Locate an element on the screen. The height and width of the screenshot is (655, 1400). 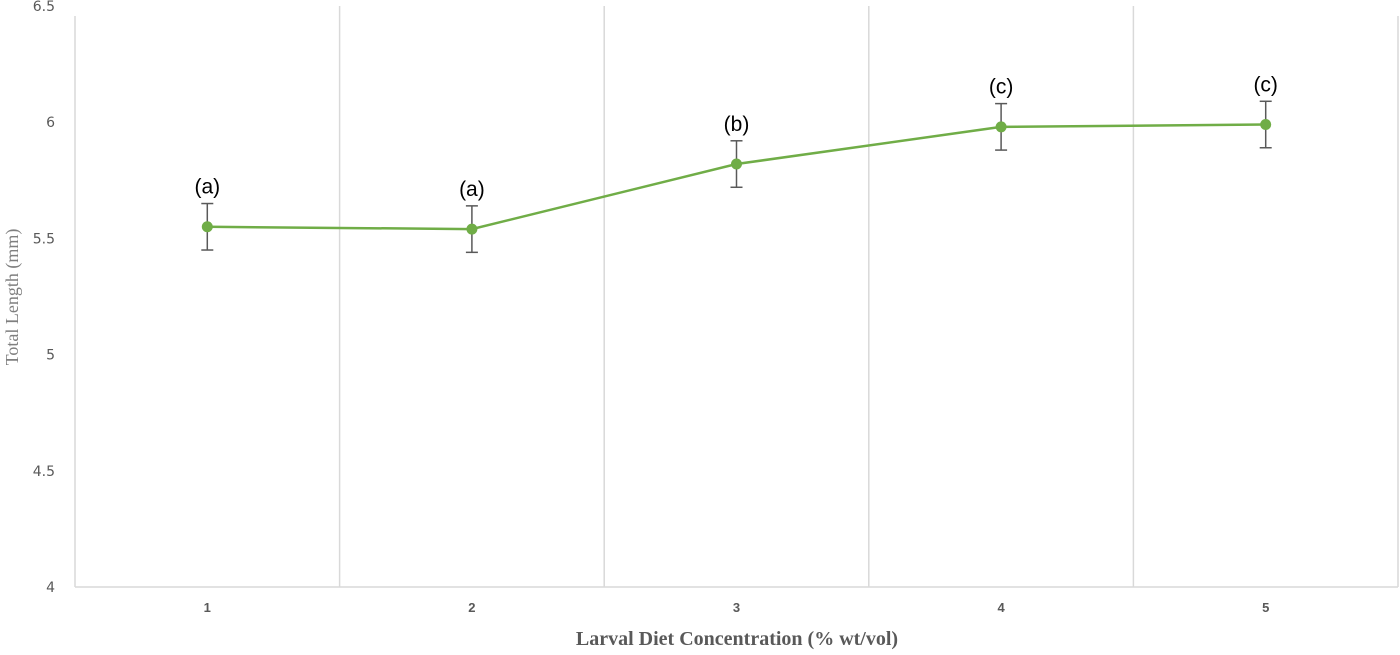
x-tick-label: 1 is located at coordinates (207, 607).